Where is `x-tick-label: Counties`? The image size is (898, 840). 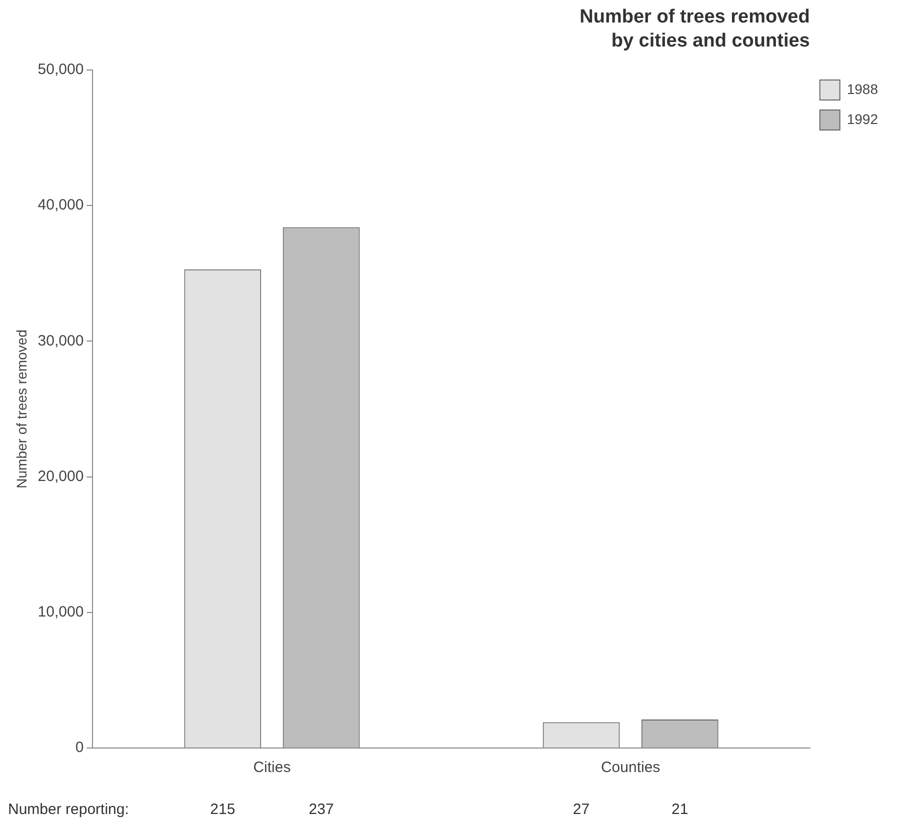 x-tick-label: Counties is located at coordinates (630, 767).